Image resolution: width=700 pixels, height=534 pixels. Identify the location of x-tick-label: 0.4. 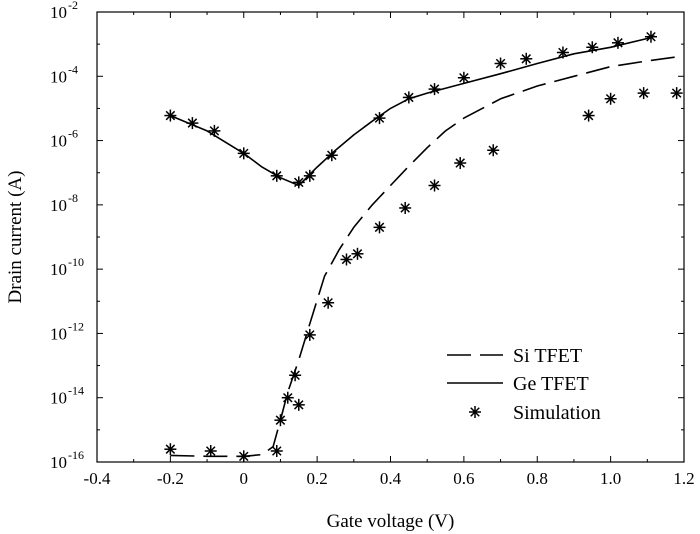
(391, 478).